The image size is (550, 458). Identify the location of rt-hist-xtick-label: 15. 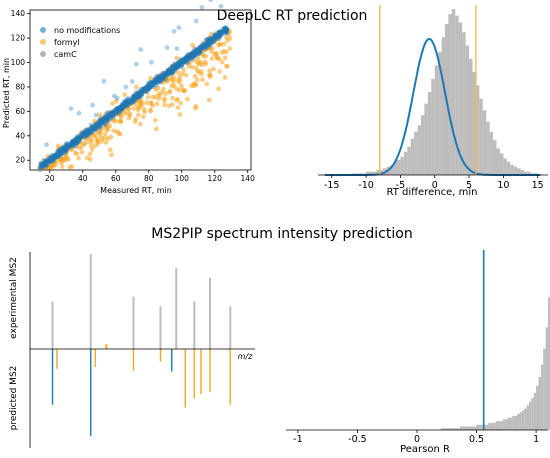
(538, 185).